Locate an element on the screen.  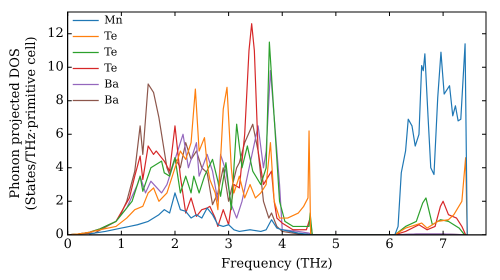
y-tick-label: 6 is located at coordinates (59, 134).